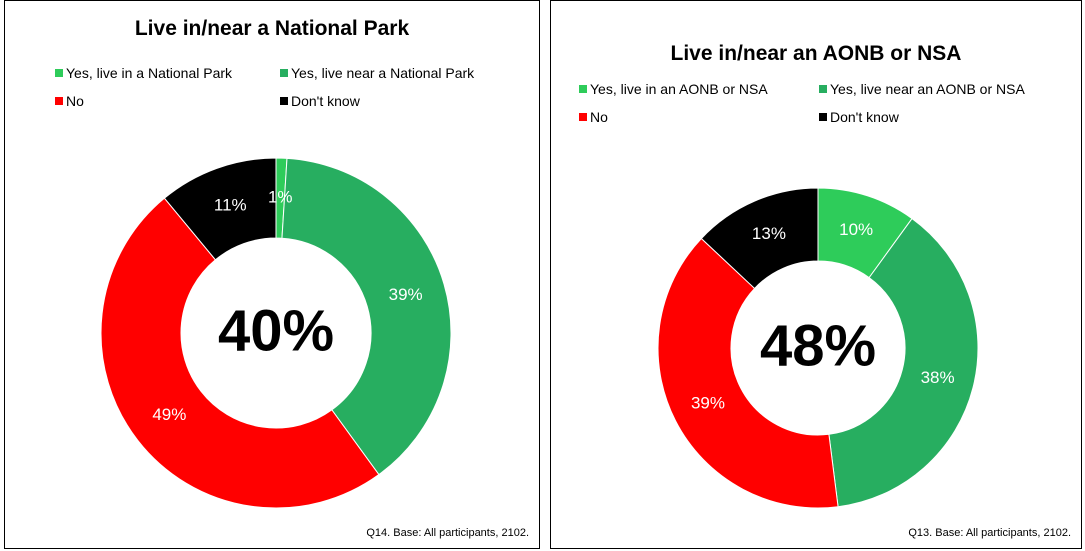 The width and height of the screenshot is (1085, 551). What do you see at coordinates (989, 533) in the screenshot?
I see `base-note: Q13. Base: All participants, 2102.` at bounding box center [989, 533].